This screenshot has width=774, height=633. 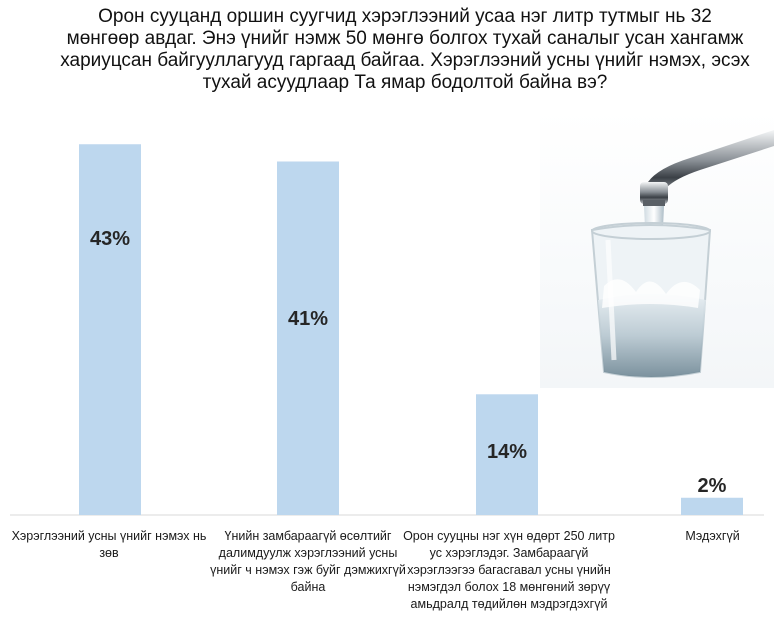 I want to click on data-label-4: 2%, so click(x=712, y=486).